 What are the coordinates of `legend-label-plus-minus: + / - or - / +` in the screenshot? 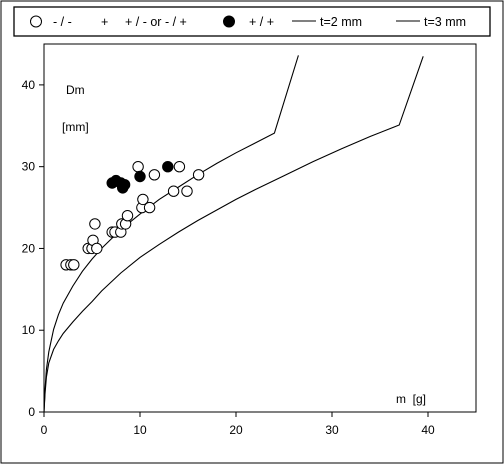 It's located at (156, 22).